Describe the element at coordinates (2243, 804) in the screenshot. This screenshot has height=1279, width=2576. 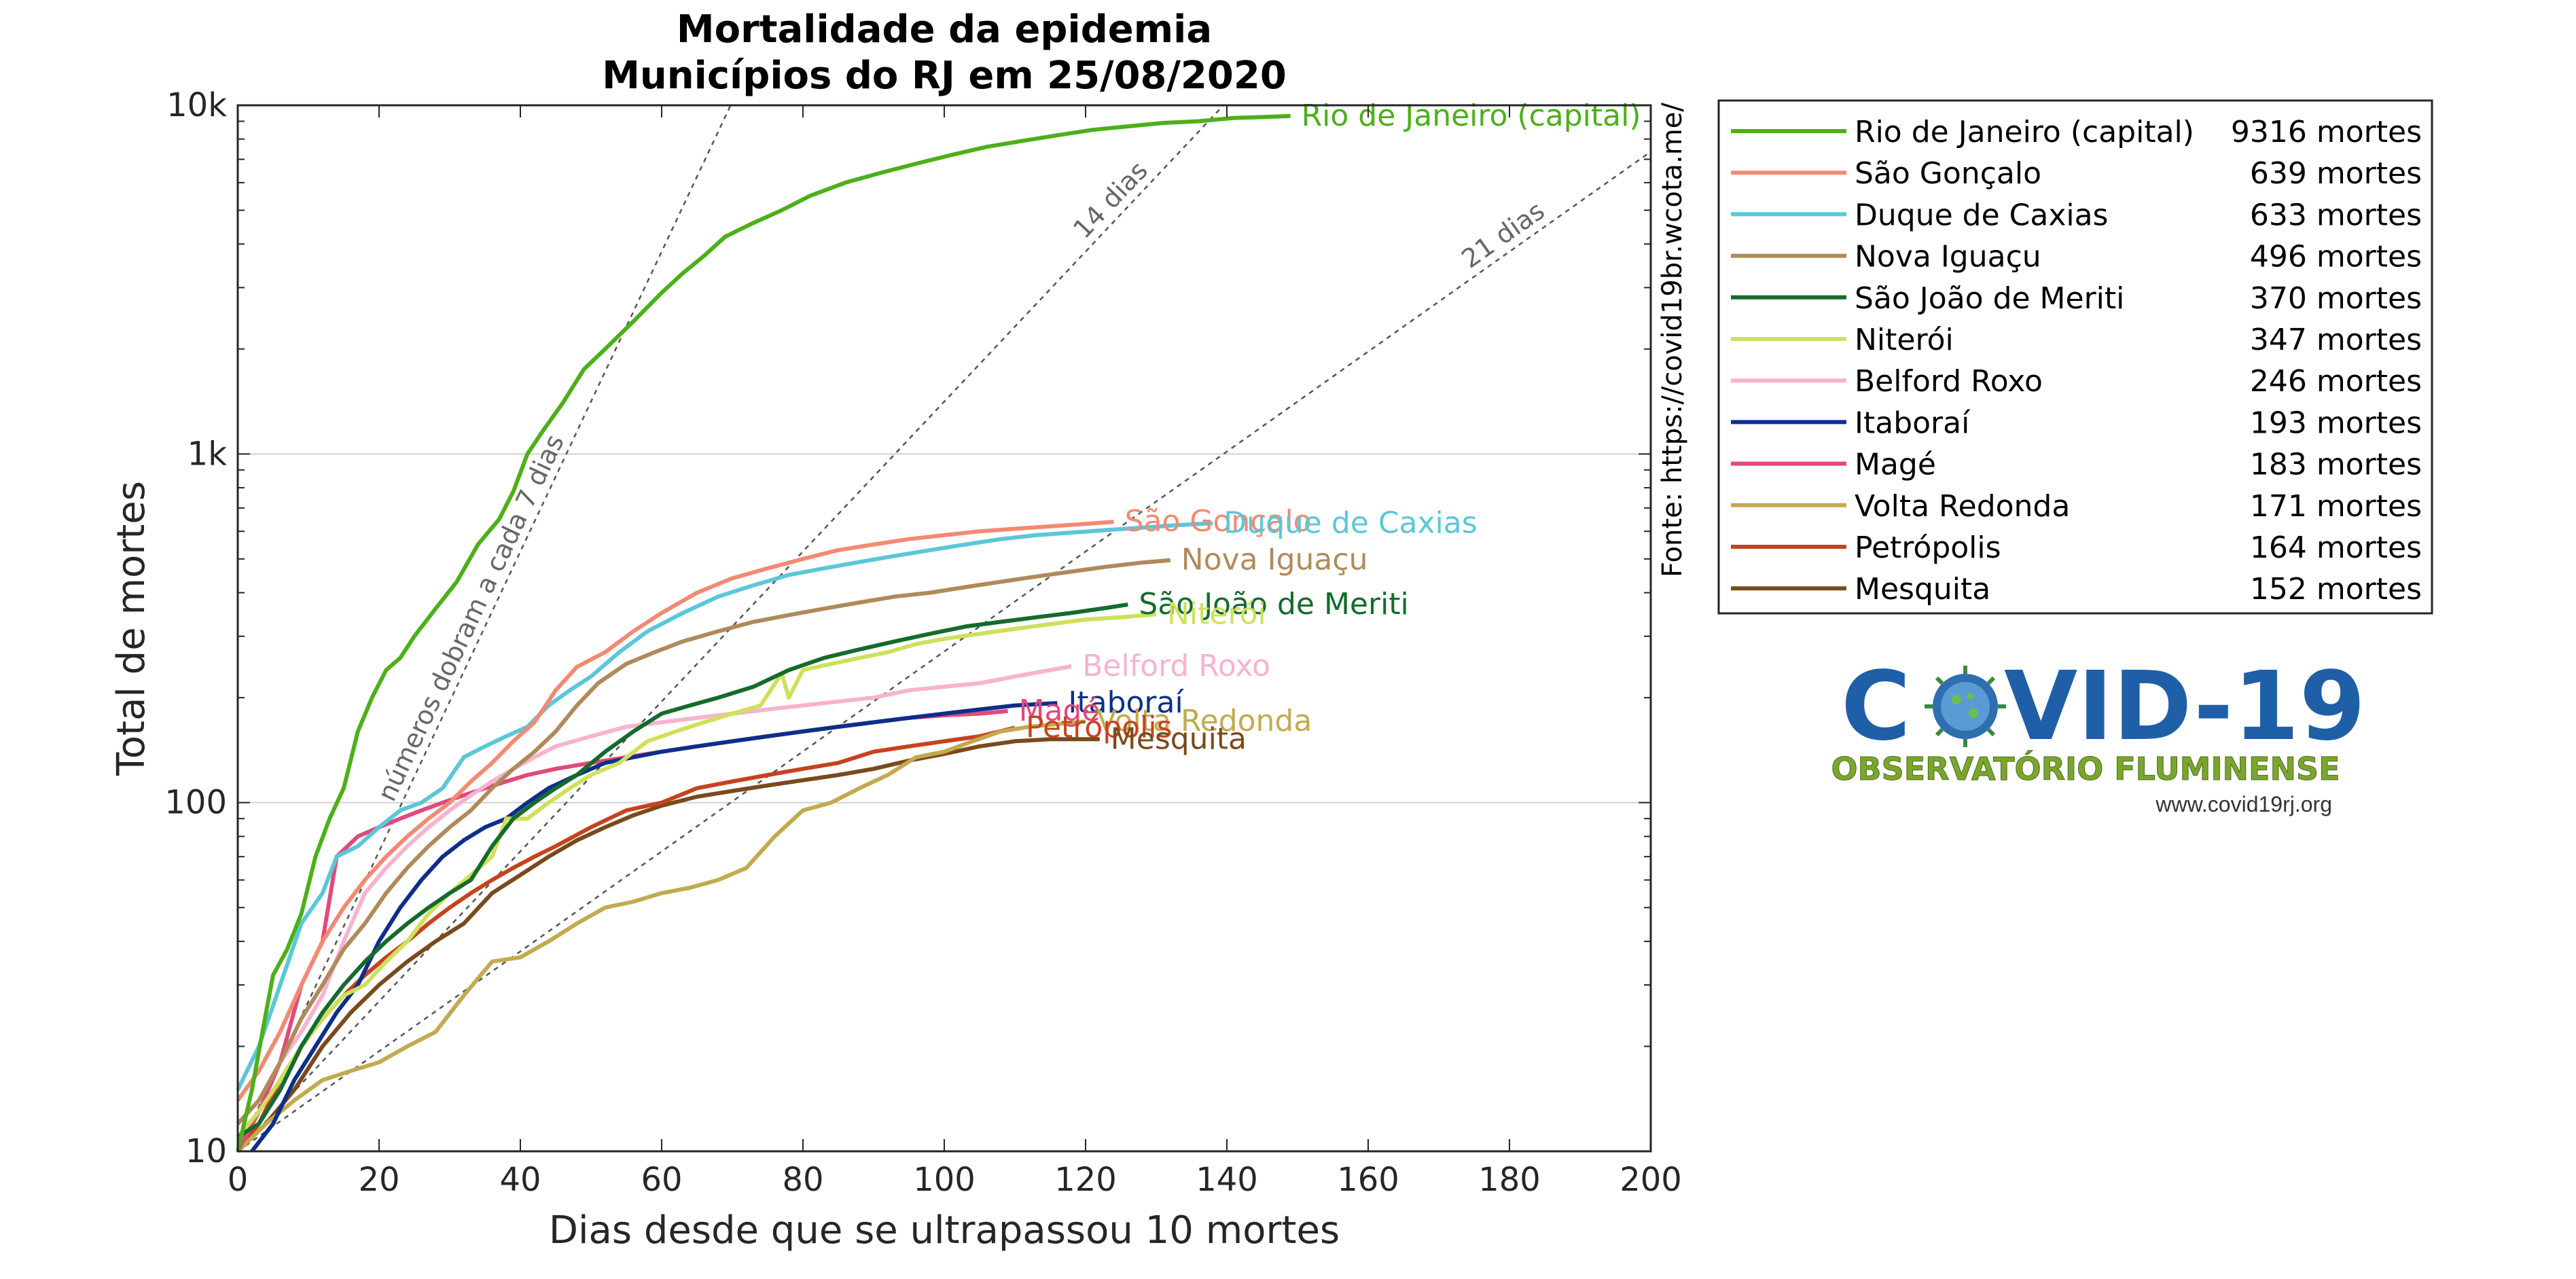
I see `logo-url: www.covid19rj.org` at that location.